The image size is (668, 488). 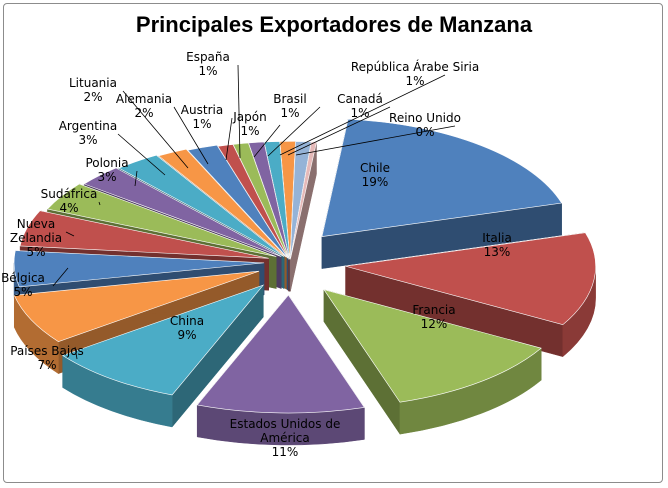 I want to click on data-label: Austria 1%, so click(x=202, y=117).